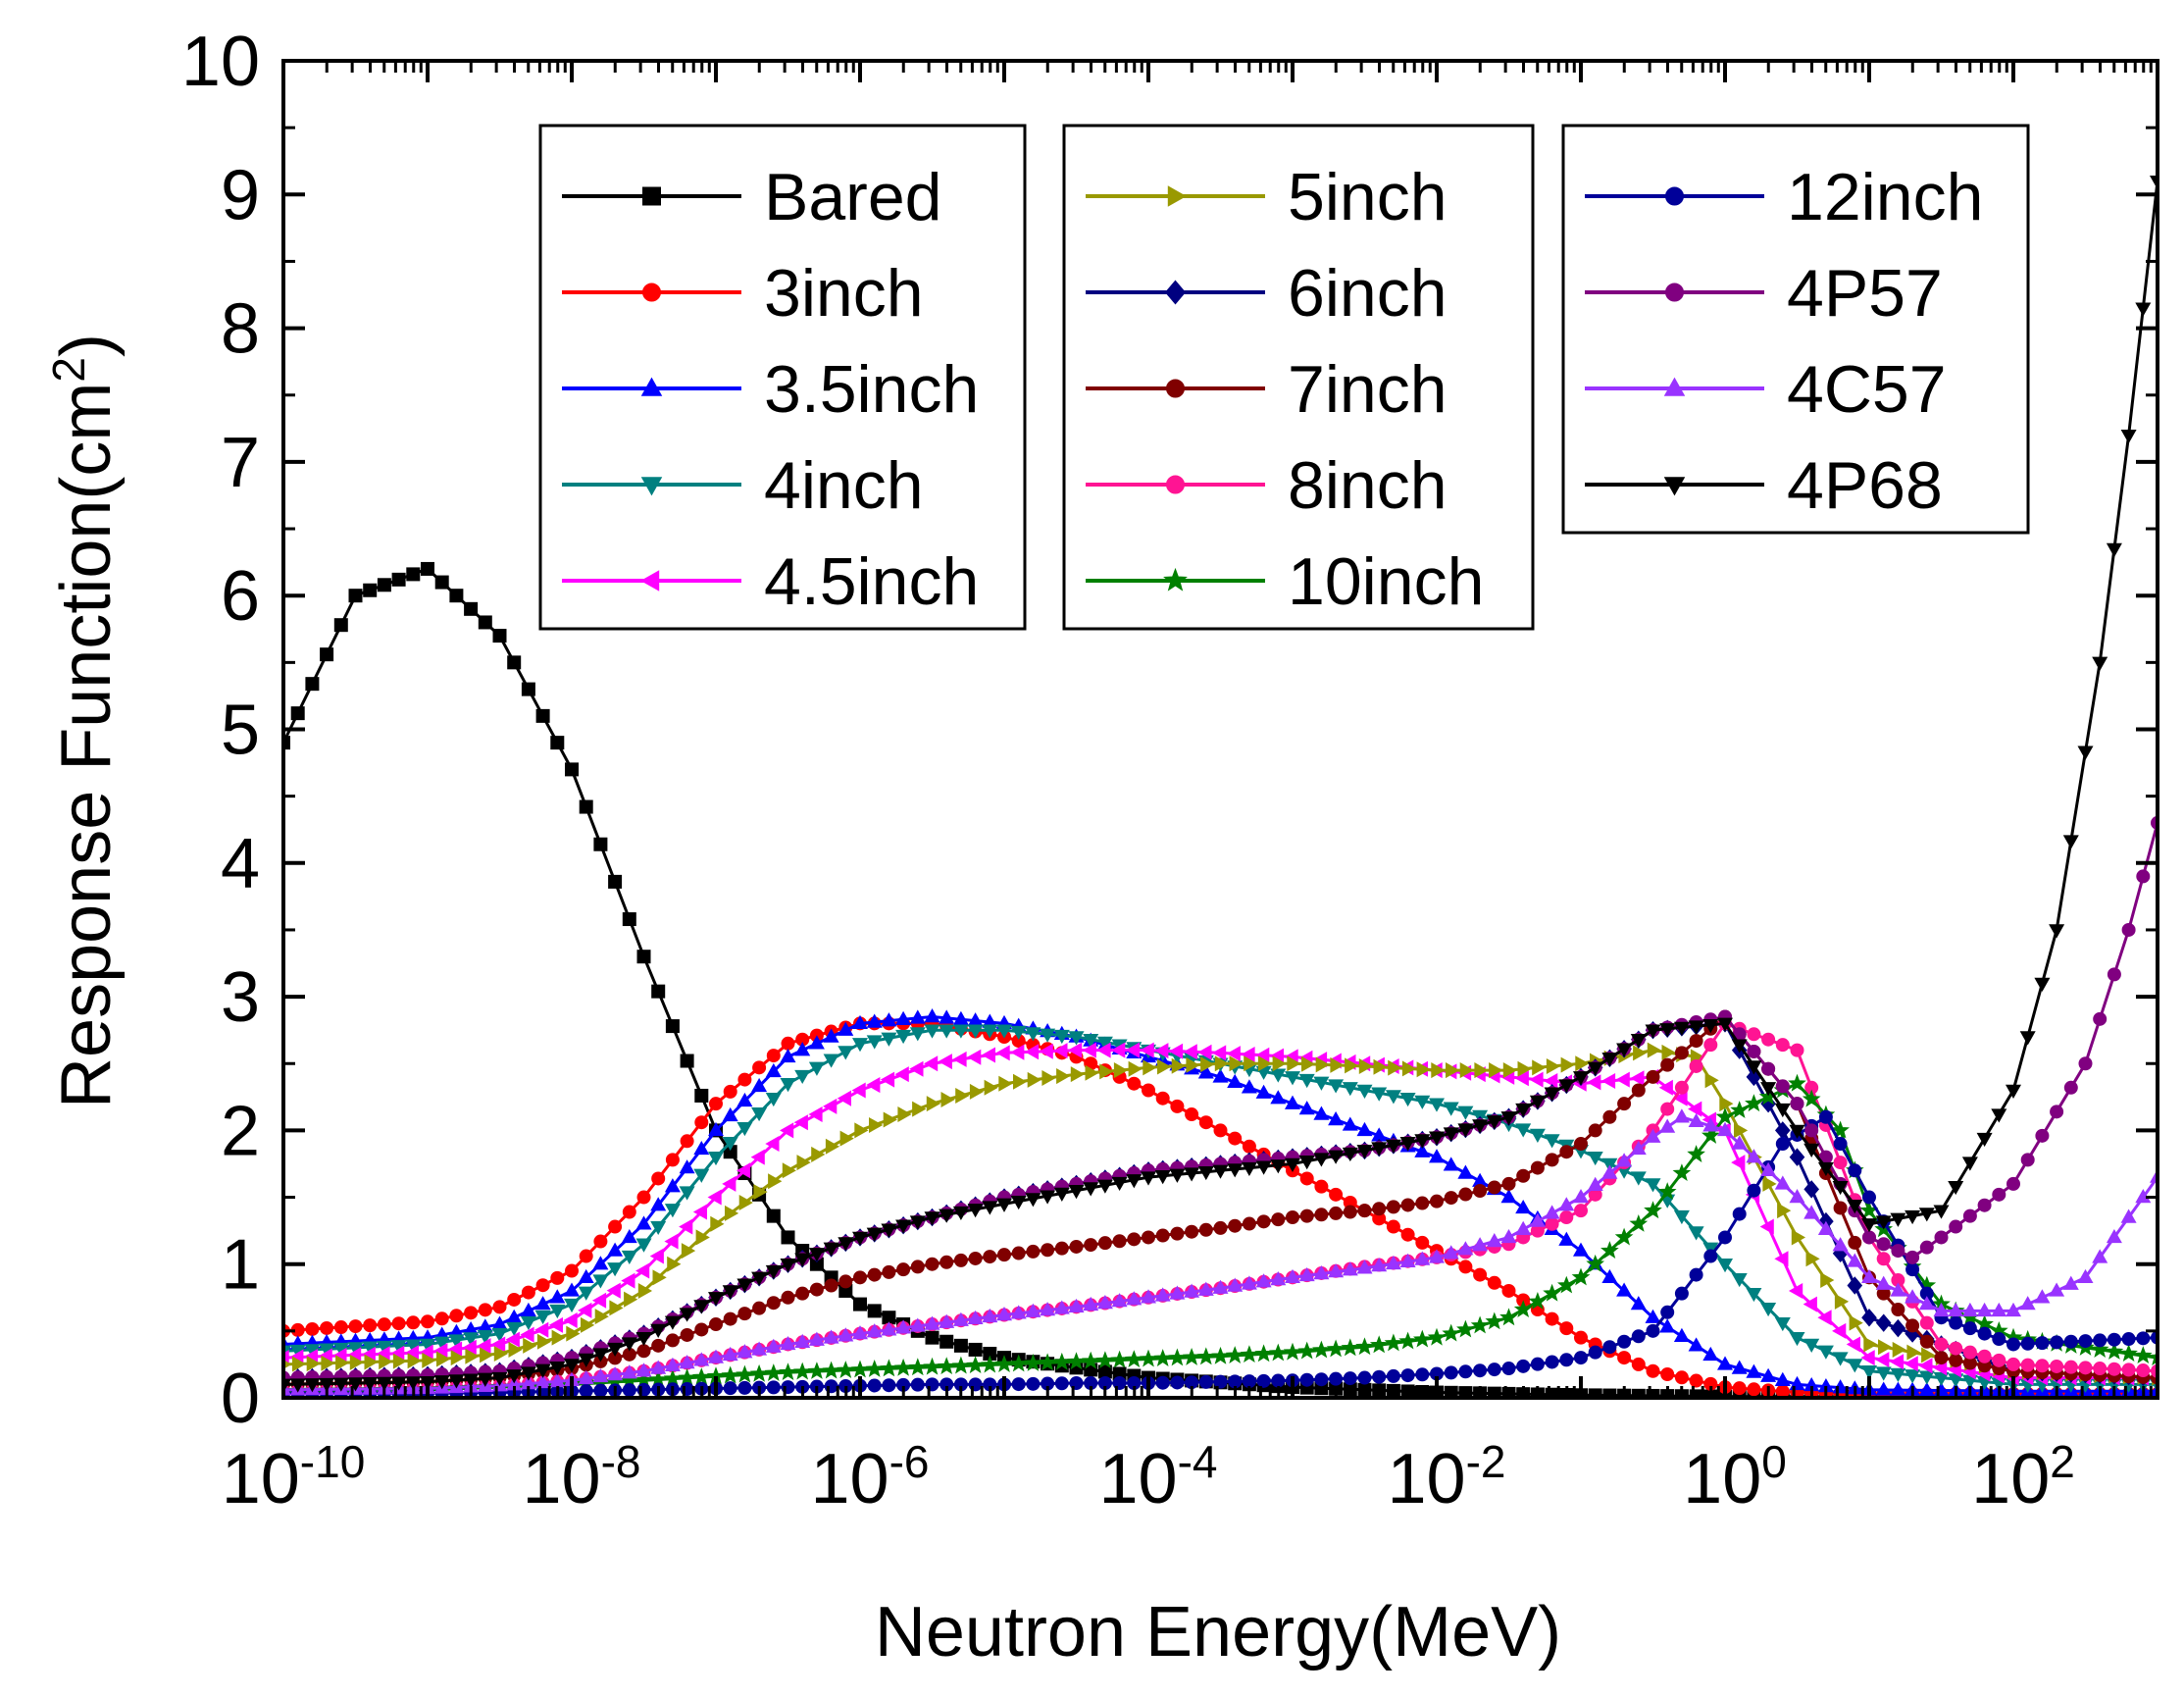  What do you see at coordinates (220, 62) in the screenshot?
I see `y-tick-label: 10` at bounding box center [220, 62].